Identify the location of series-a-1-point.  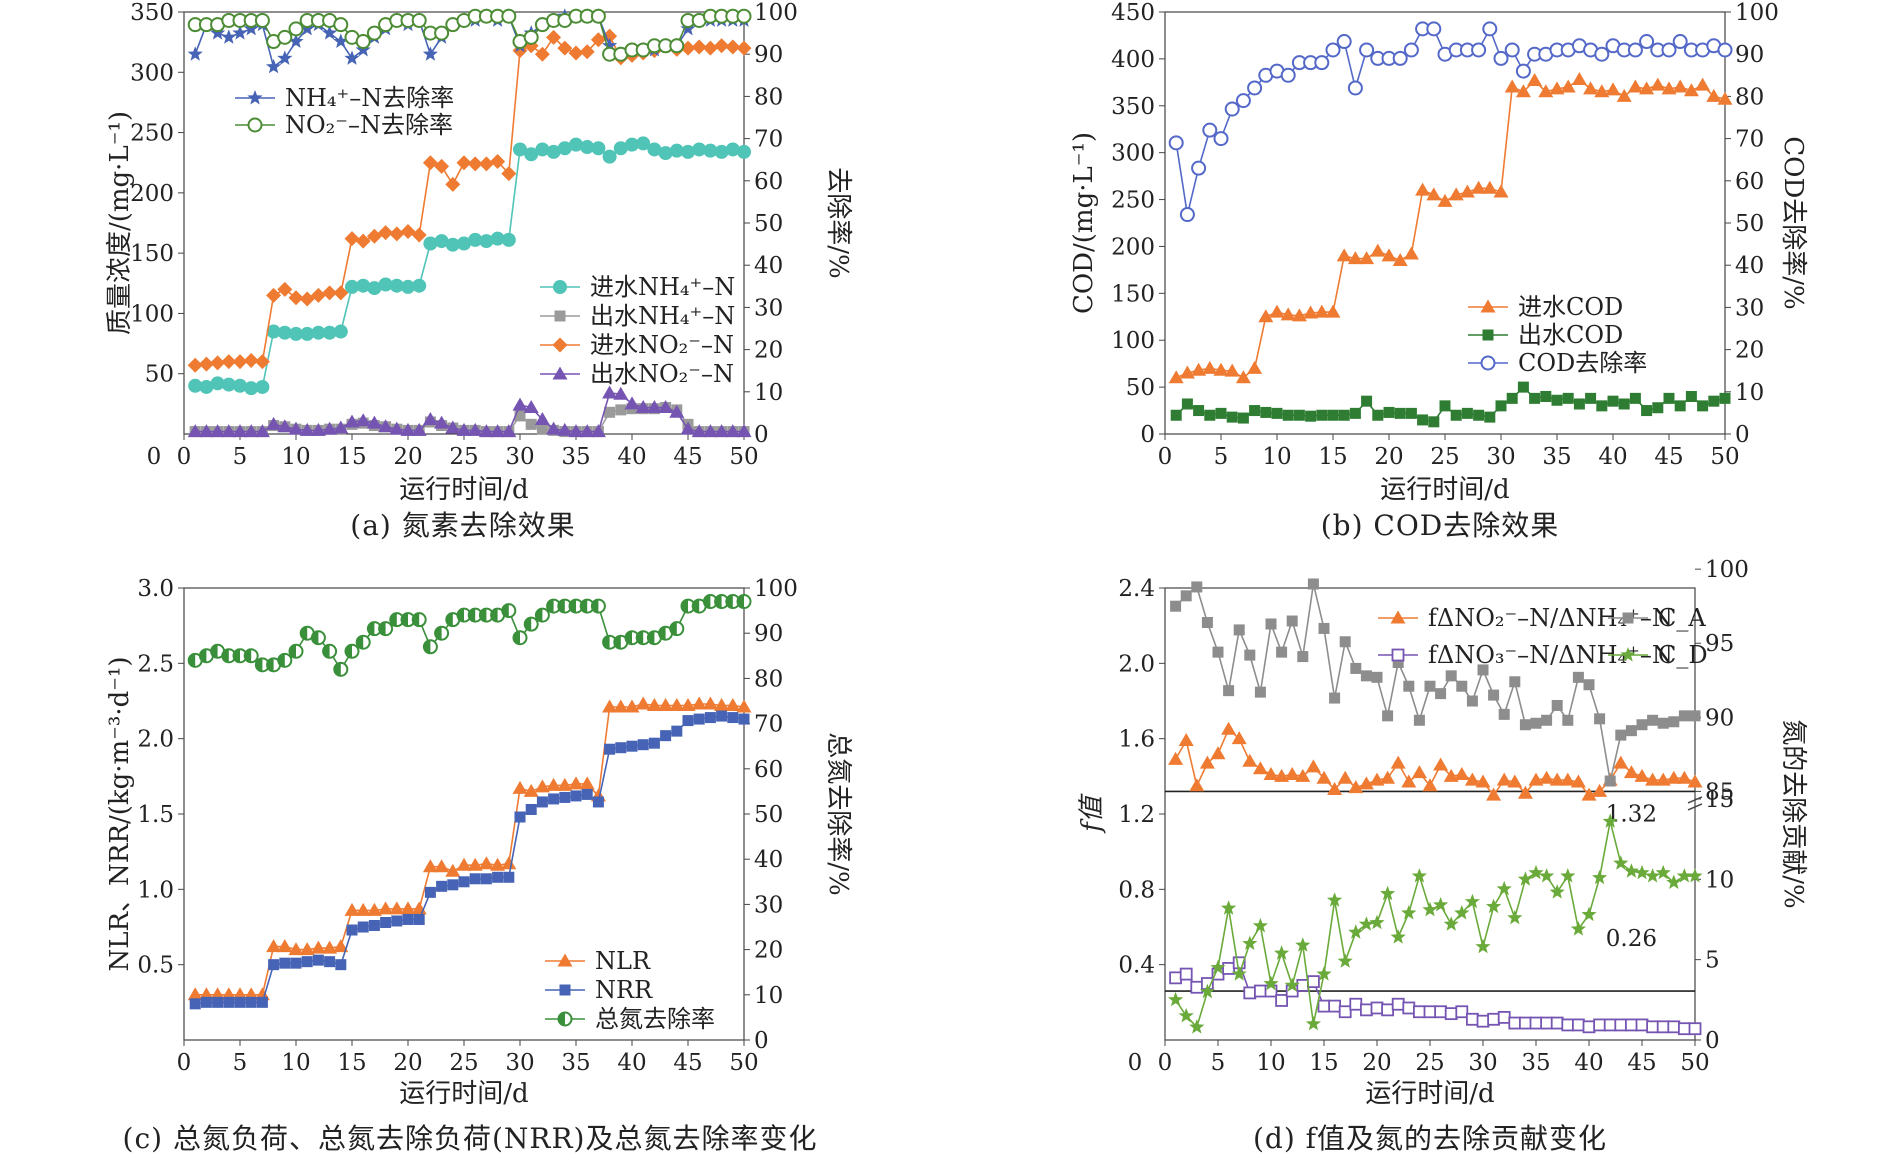
(542, 429).